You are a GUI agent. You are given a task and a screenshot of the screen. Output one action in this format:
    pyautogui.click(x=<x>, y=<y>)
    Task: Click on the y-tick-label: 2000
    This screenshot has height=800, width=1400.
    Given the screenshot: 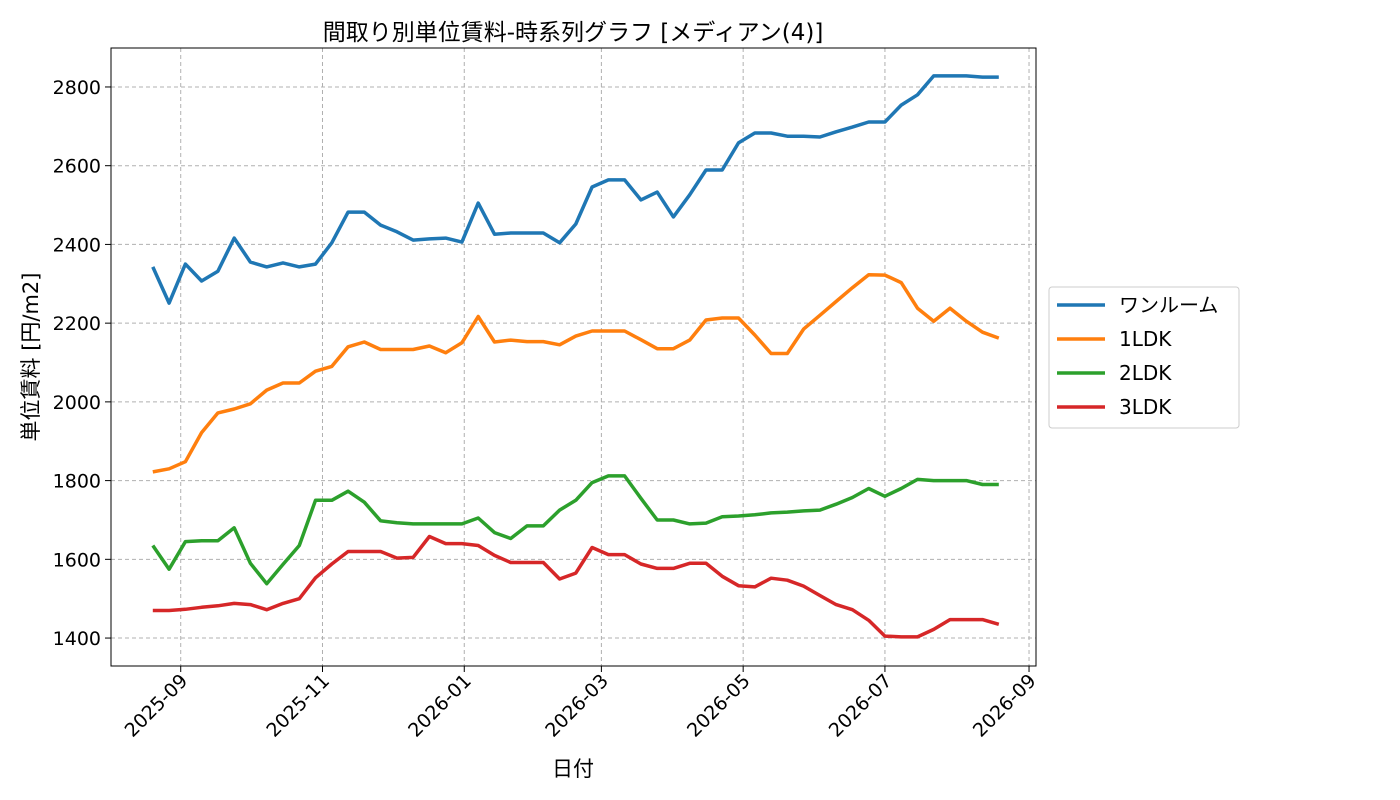 What is the action you would take?
    pyautogui.click(x=77, y=403)
    